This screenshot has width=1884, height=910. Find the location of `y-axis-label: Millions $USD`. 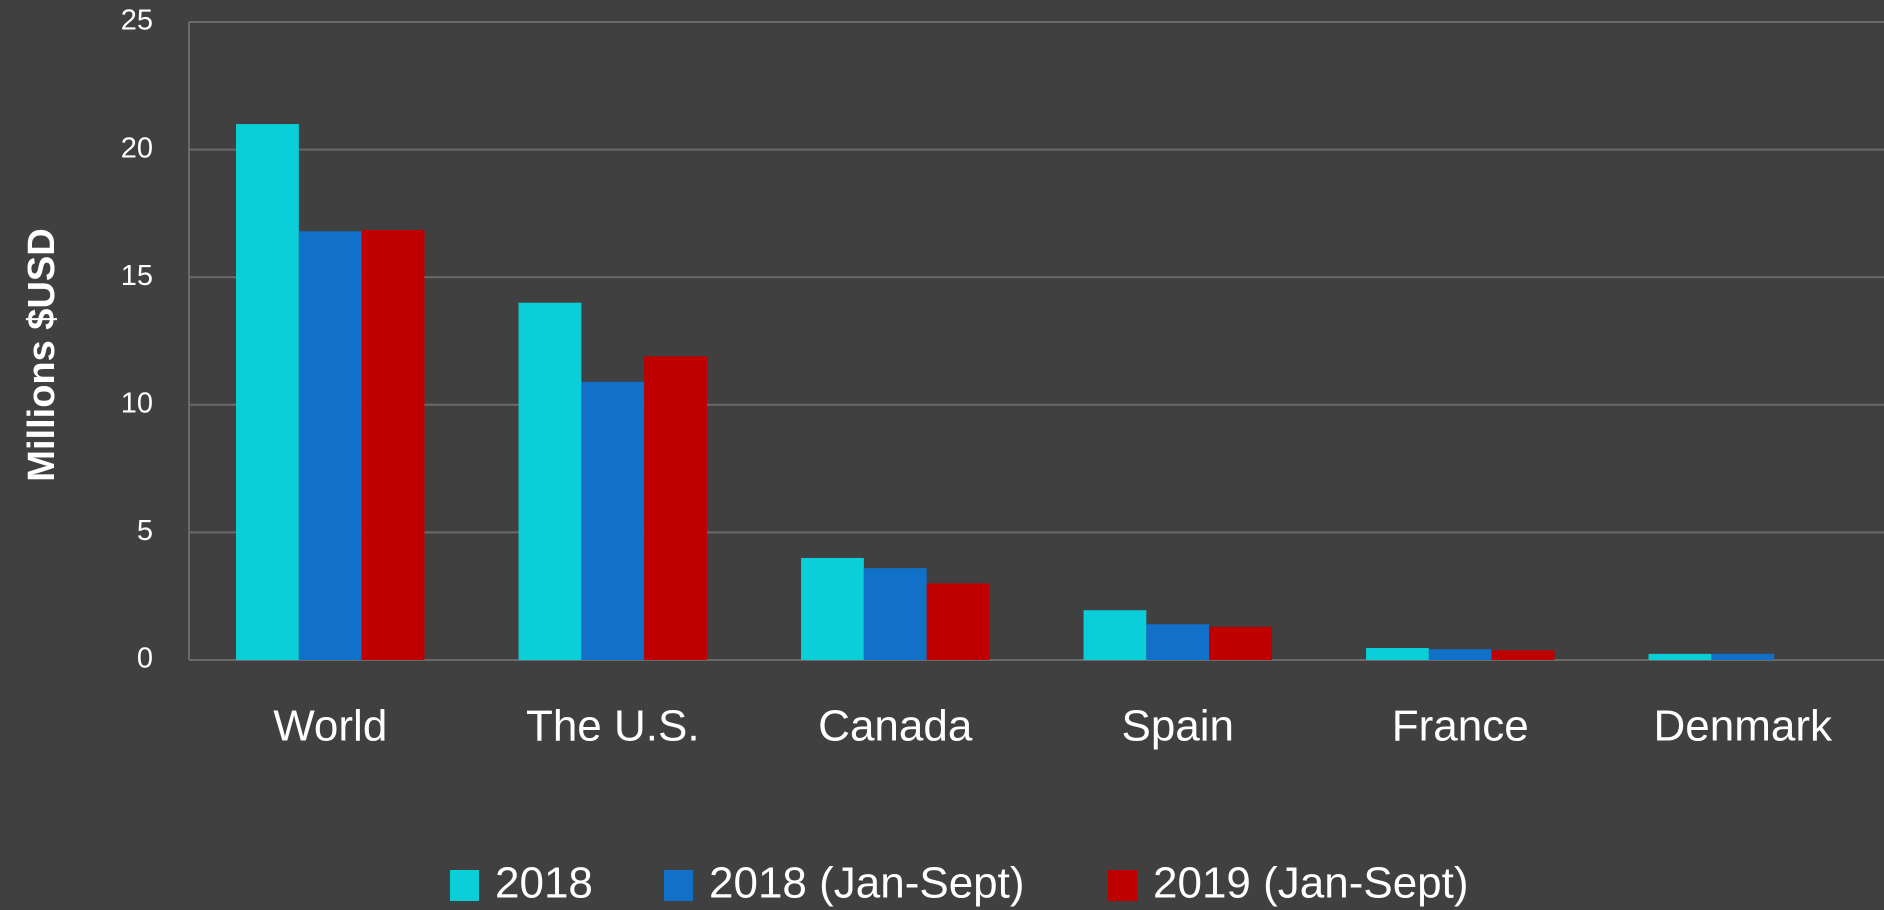

y-axis-label: Millions $USD is located at coordinates (42, 354).